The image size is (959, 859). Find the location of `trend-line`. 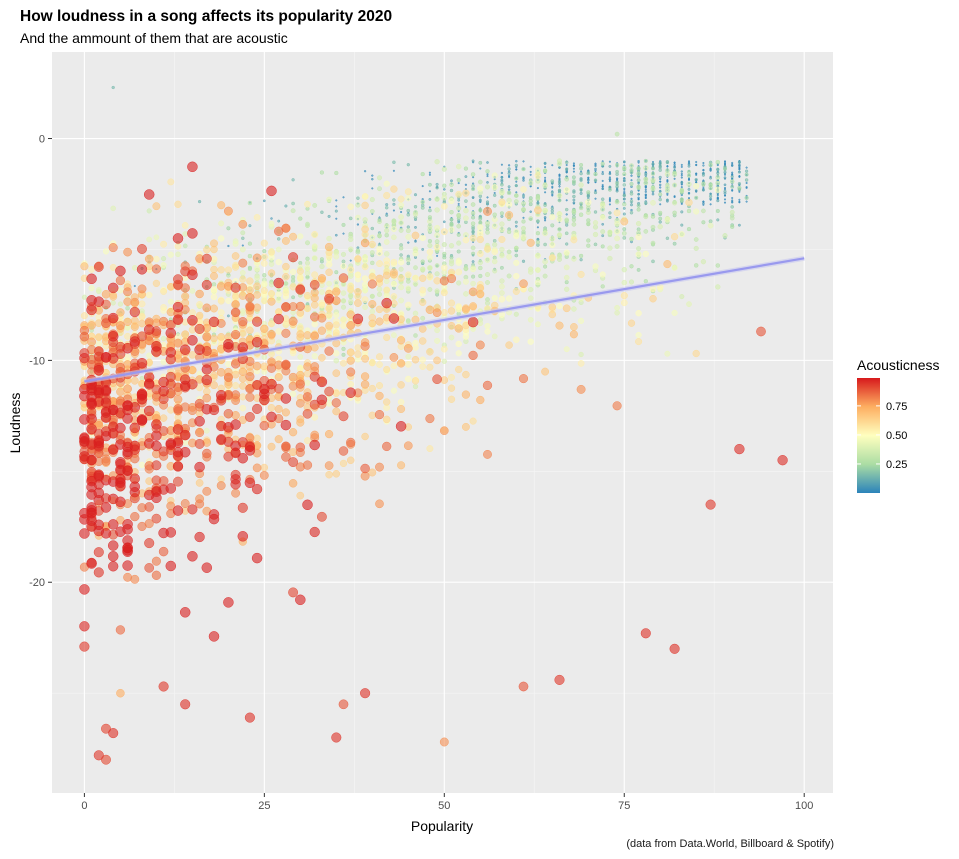

trend-line is located at coordinates (444, 320).